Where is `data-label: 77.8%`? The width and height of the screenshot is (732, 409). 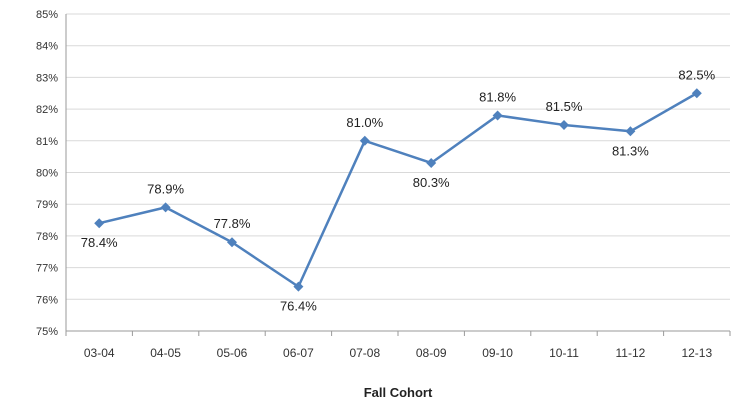
data-label: 77.8% is located at coordinates (232, 223).